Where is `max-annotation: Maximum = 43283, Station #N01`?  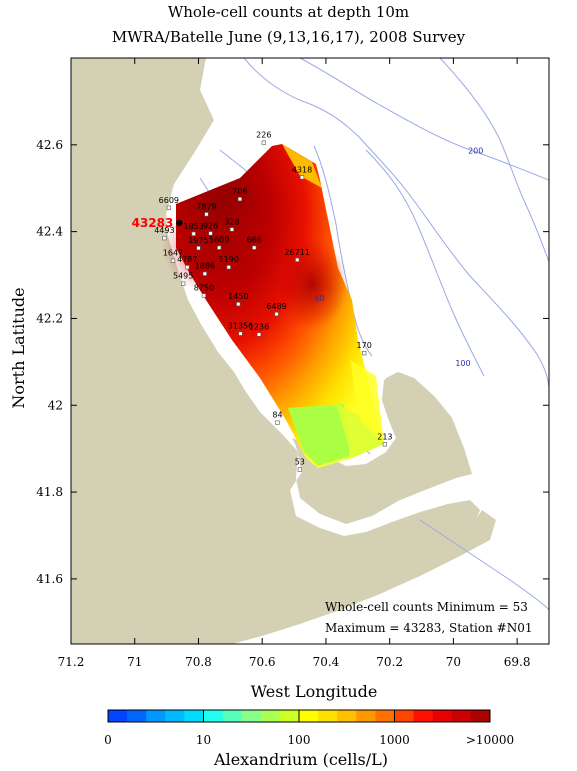
max-annotation: Maximum = 43283, Station #N01 is located at coordinates (428, 628).